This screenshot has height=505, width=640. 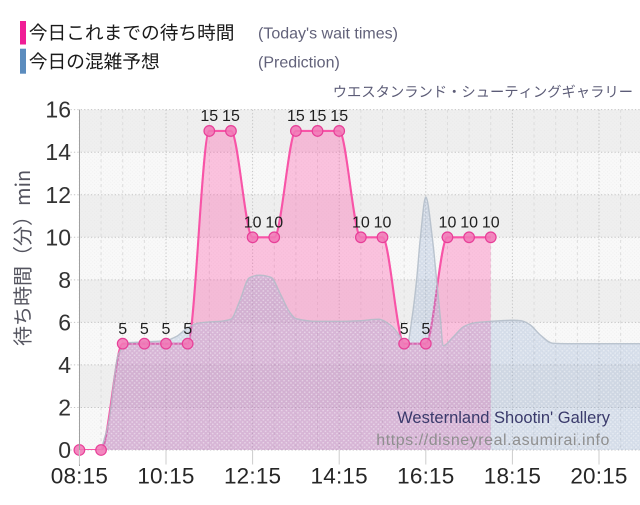 I want to click on svg-text: 12, so click(x=58, y=195).